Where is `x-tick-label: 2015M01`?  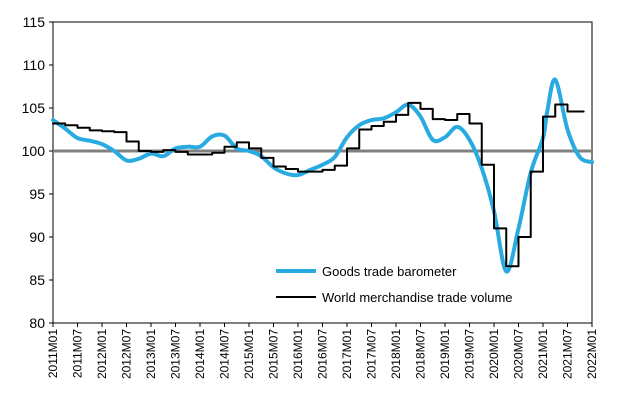 x-tick-label: 2015M01 is located at coordinates (249, 354).